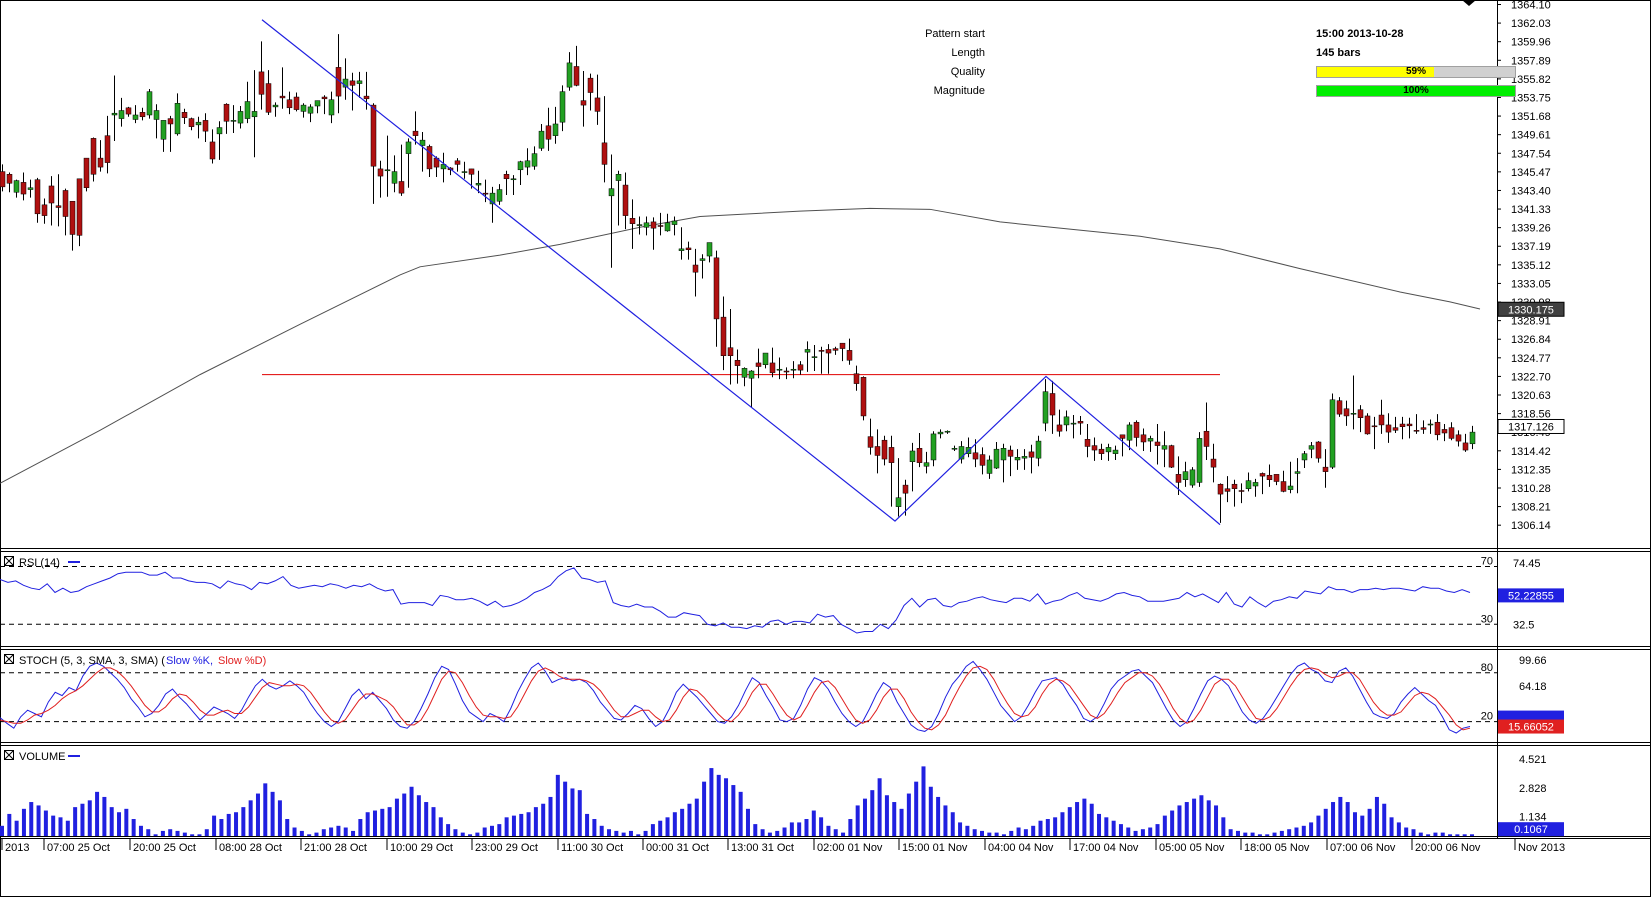 The height and width of the screenshot is (897, 1651). I want to click on quality-bar-fill, so click(1375, 72).